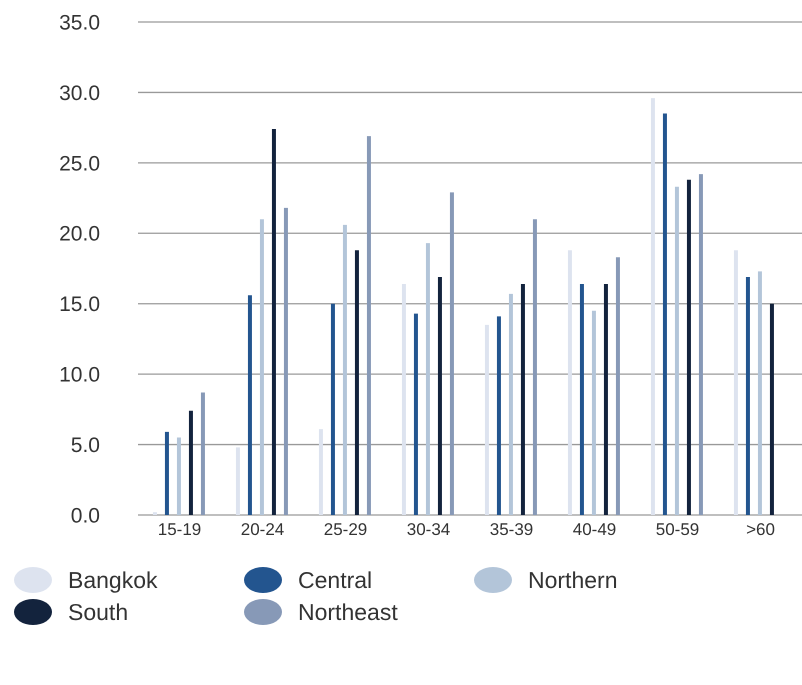 Image resolution: width=802 pixels, height=685 pixels. Describe the element at coordinates (594, 530) in the screenshot. I see `x-tick-label: 40-49` at that location.